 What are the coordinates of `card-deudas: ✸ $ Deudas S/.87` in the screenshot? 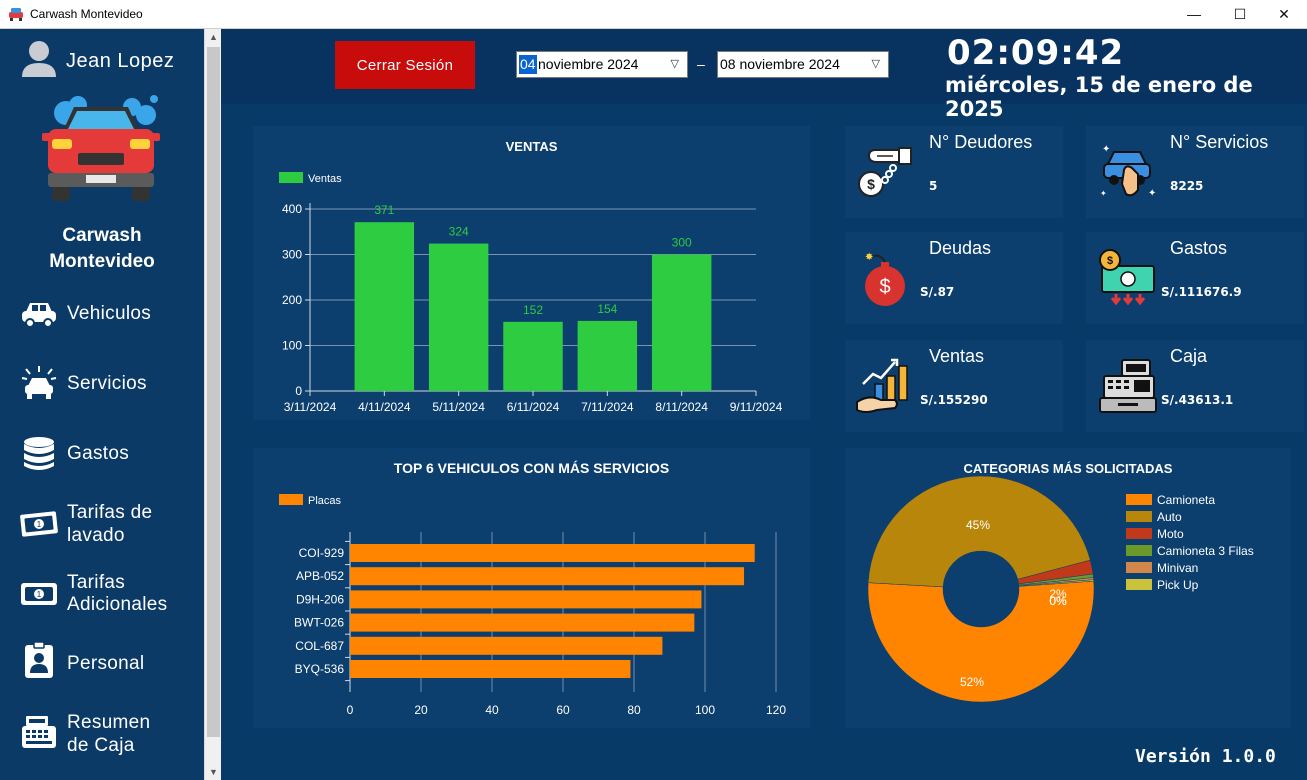 It's located at (954, 278).